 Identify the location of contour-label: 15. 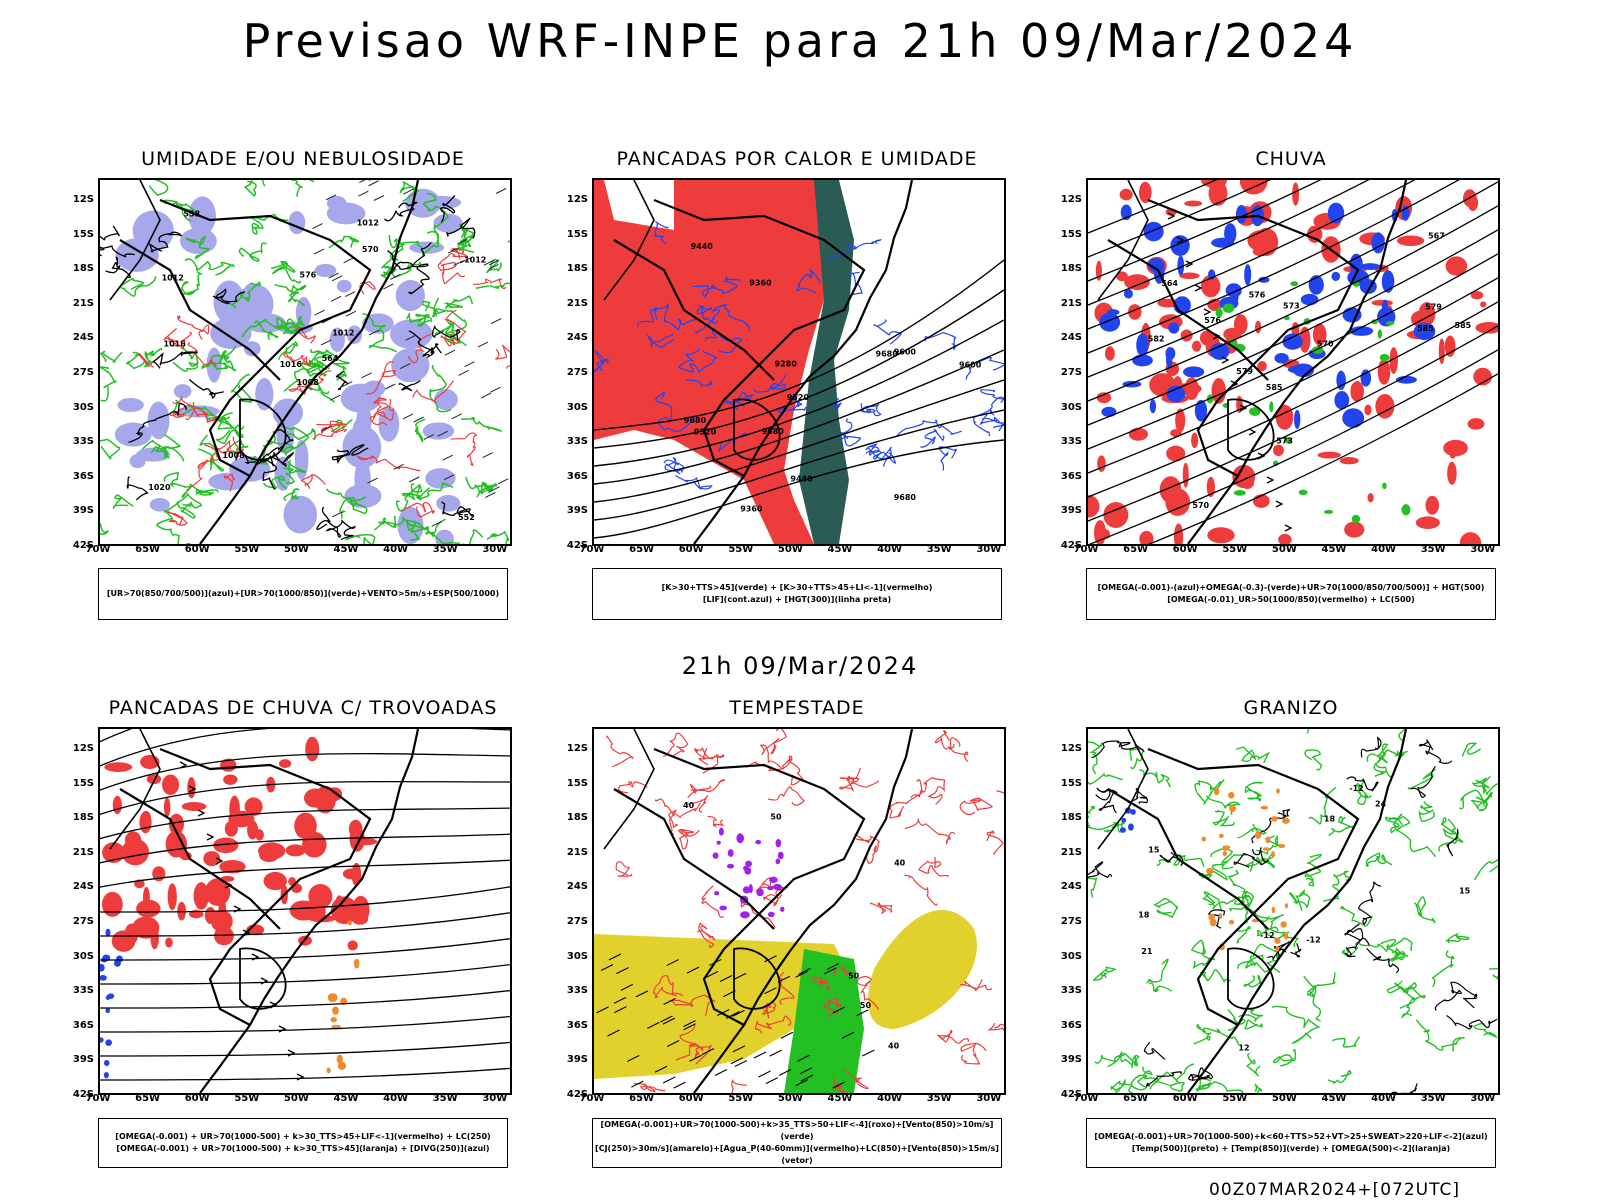
(1154, 850).